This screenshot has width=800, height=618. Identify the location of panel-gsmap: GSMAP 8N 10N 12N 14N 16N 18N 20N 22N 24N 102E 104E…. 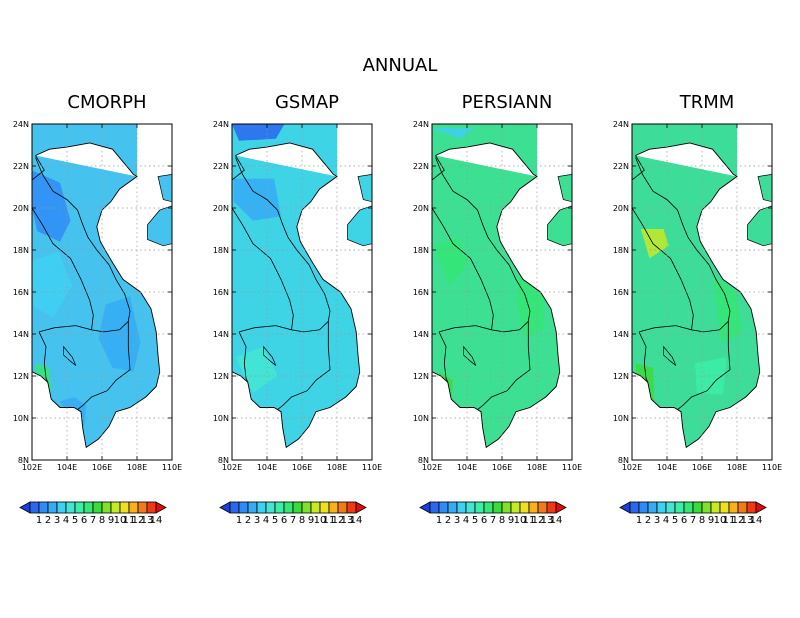
(307, 287).